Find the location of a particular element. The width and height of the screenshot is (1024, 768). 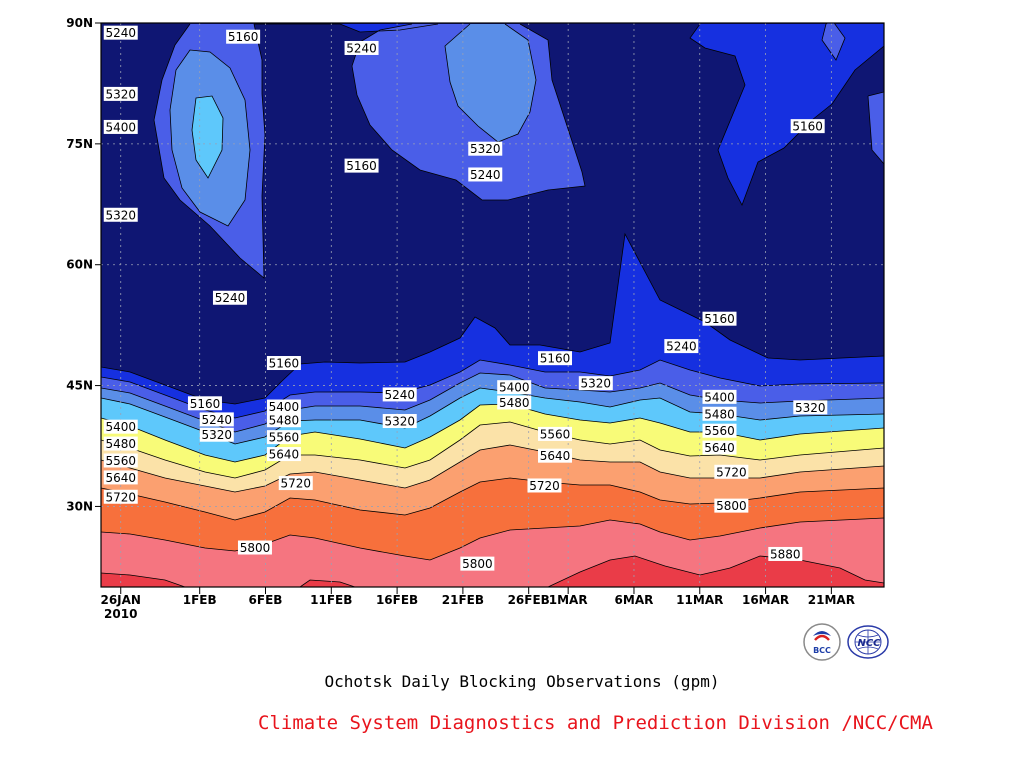

contour-label-text: 5880 is located at coordinates (785, 554).